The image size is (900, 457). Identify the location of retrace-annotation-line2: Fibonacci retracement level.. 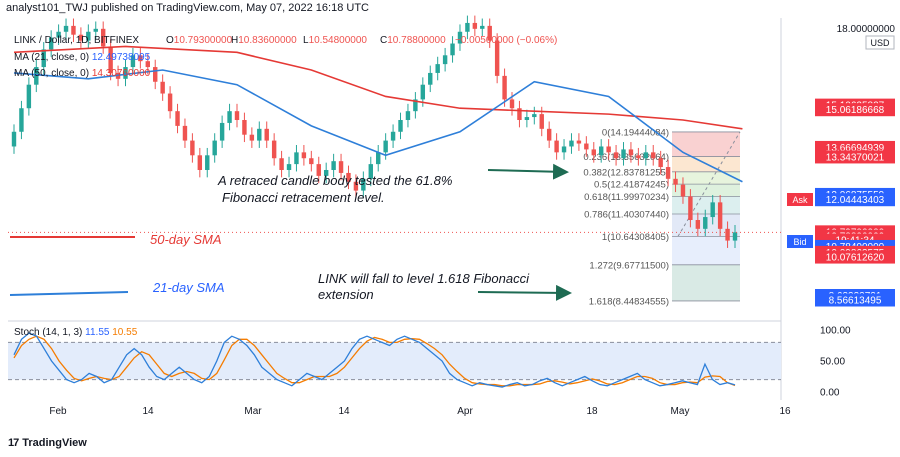
(303, 197).